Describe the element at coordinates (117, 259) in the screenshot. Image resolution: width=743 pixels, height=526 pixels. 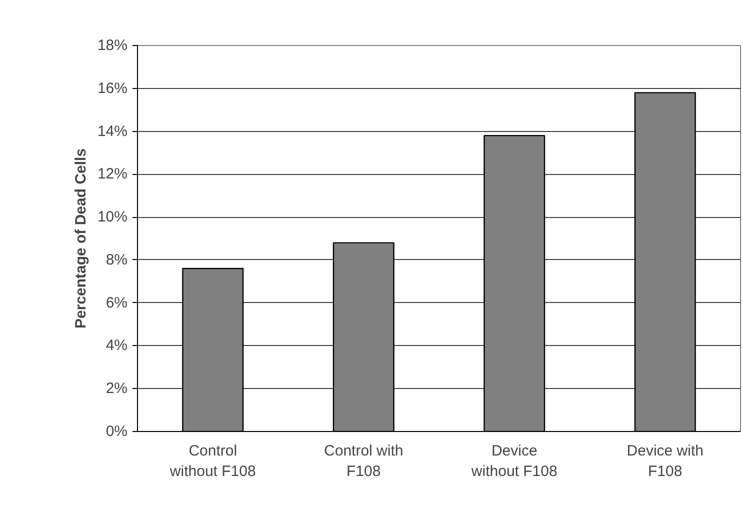
I see `y-tick-label: 8%` at that location.